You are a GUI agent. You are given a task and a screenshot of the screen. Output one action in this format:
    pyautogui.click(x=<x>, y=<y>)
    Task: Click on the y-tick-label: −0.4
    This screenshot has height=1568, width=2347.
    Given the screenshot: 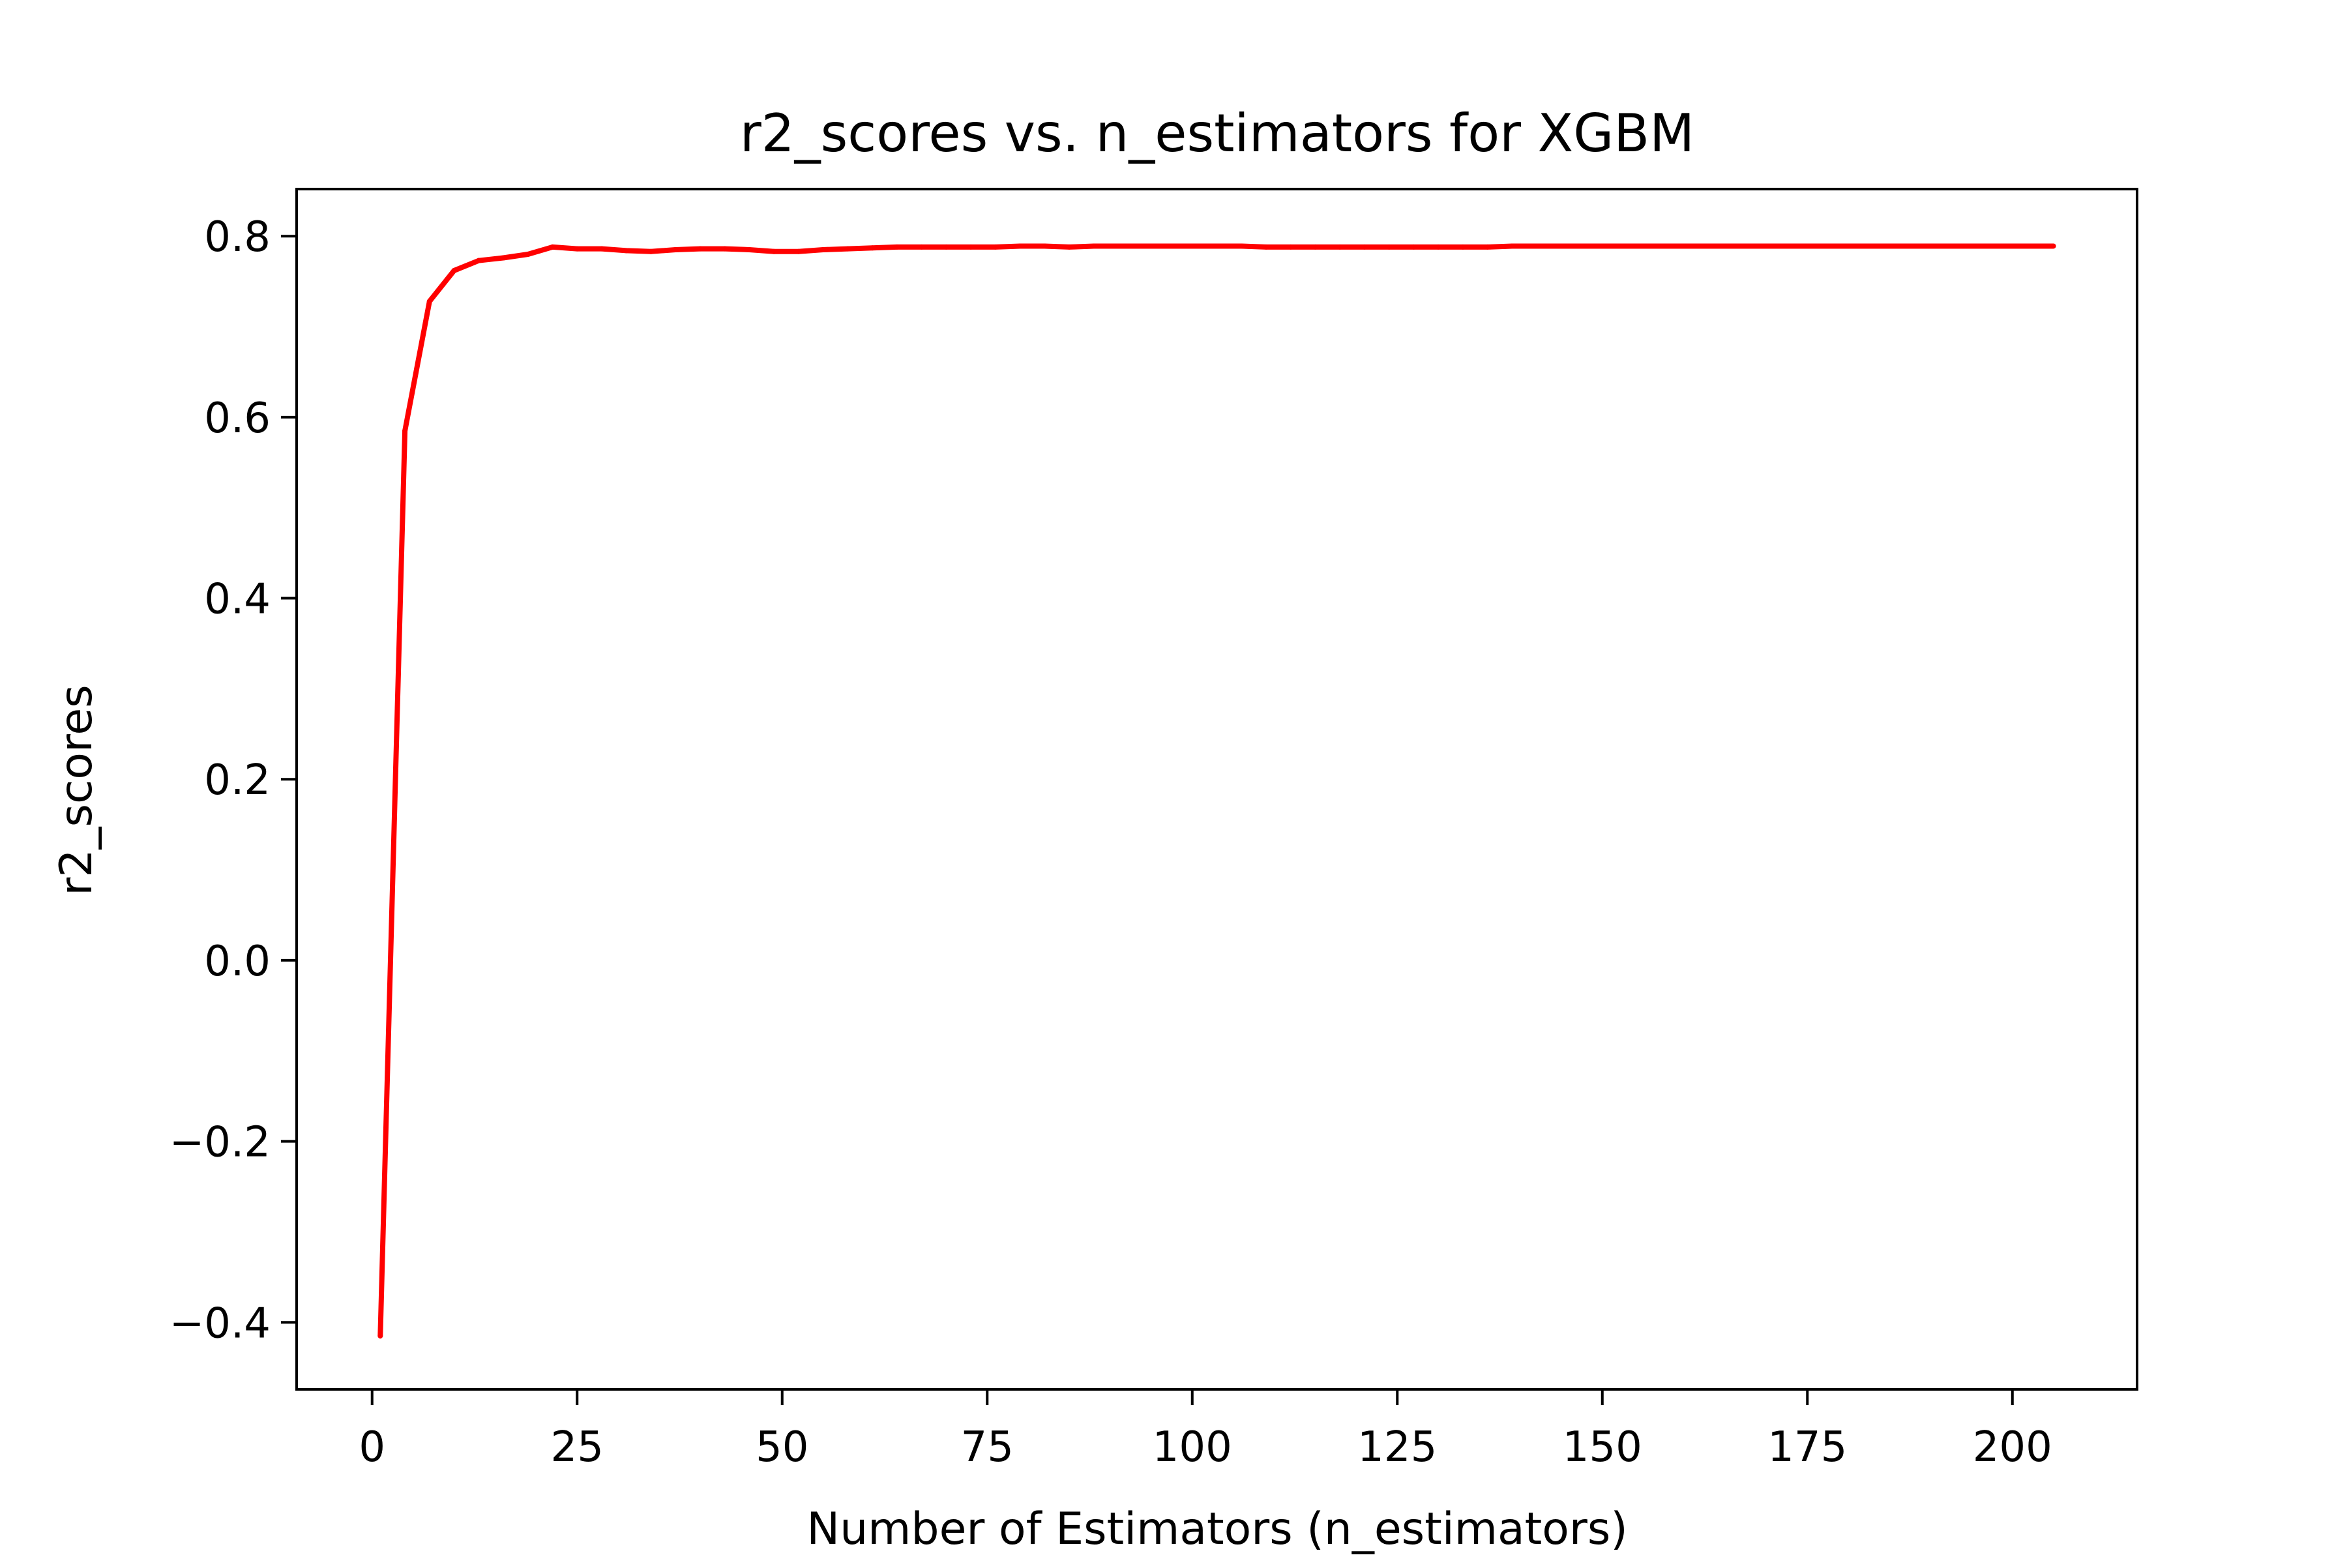 What is the action you would take?
    pyautogui.click(x=221, y=1323)
    